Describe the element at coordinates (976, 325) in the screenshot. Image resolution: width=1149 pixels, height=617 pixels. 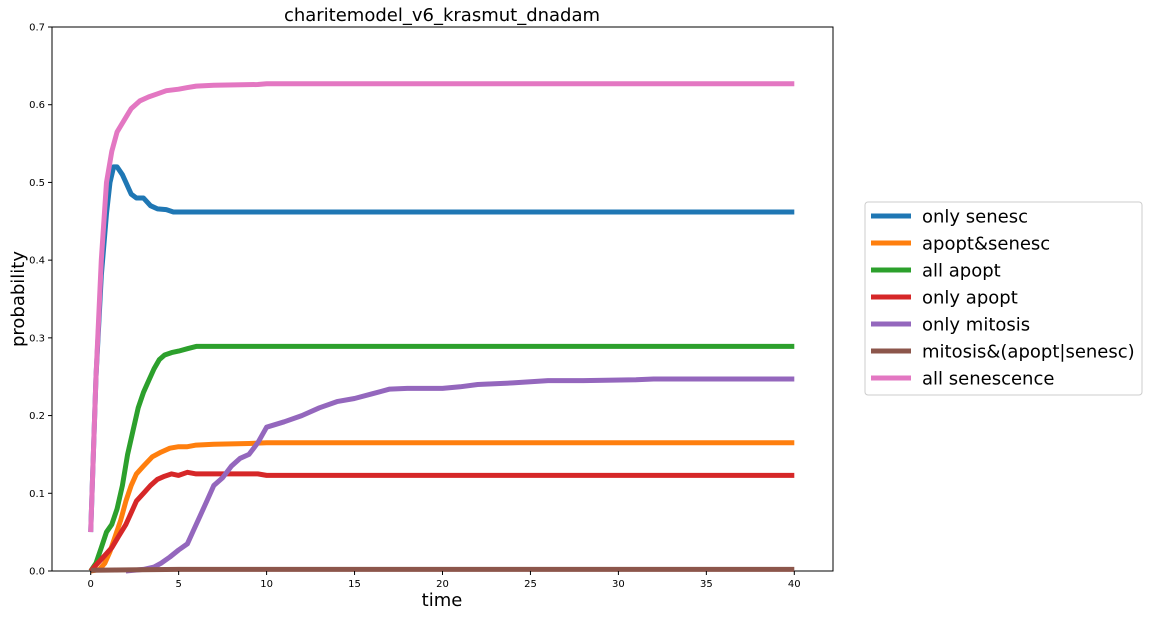
I see `legend-label: only mitosis` at that location.